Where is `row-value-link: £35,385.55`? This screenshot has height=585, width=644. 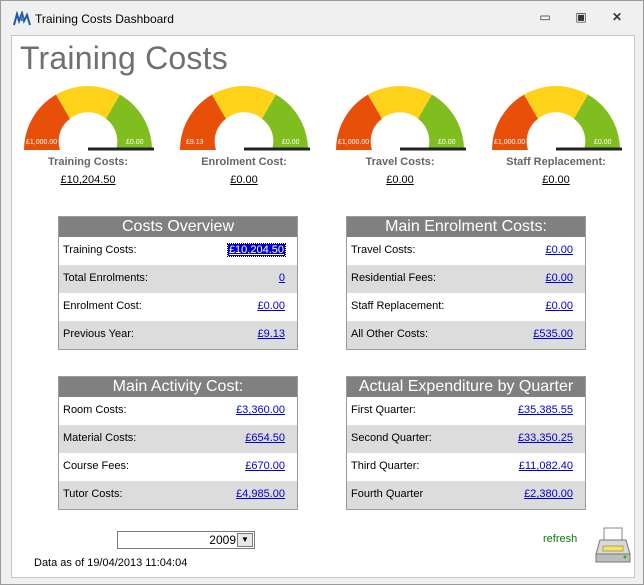 row-value-link: £35,385.55 is located at coordinates (545, 410).